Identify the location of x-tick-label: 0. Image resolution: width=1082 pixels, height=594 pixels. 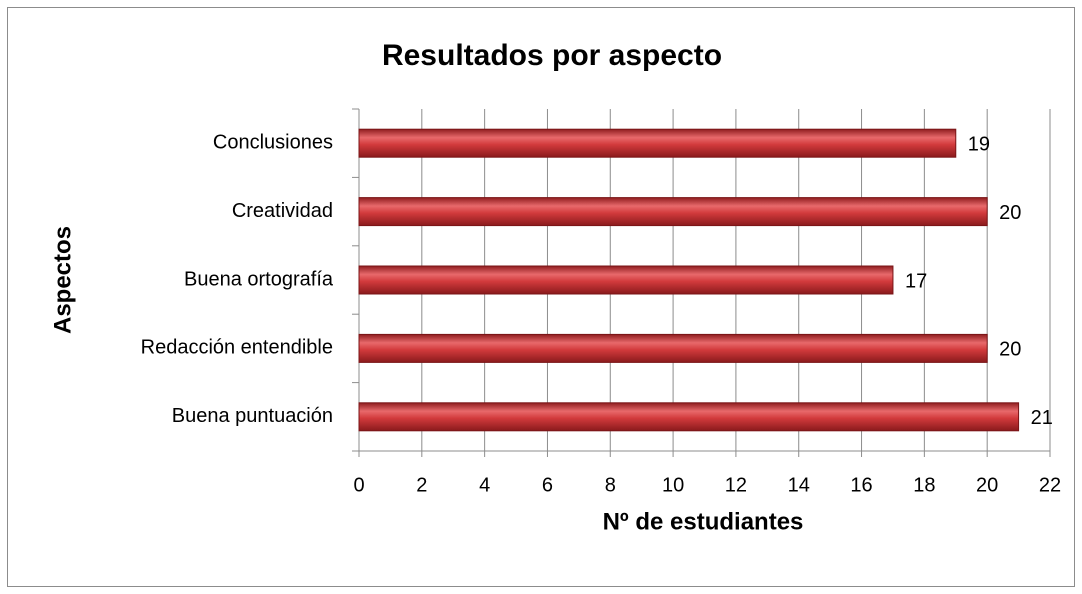
(358, 485).